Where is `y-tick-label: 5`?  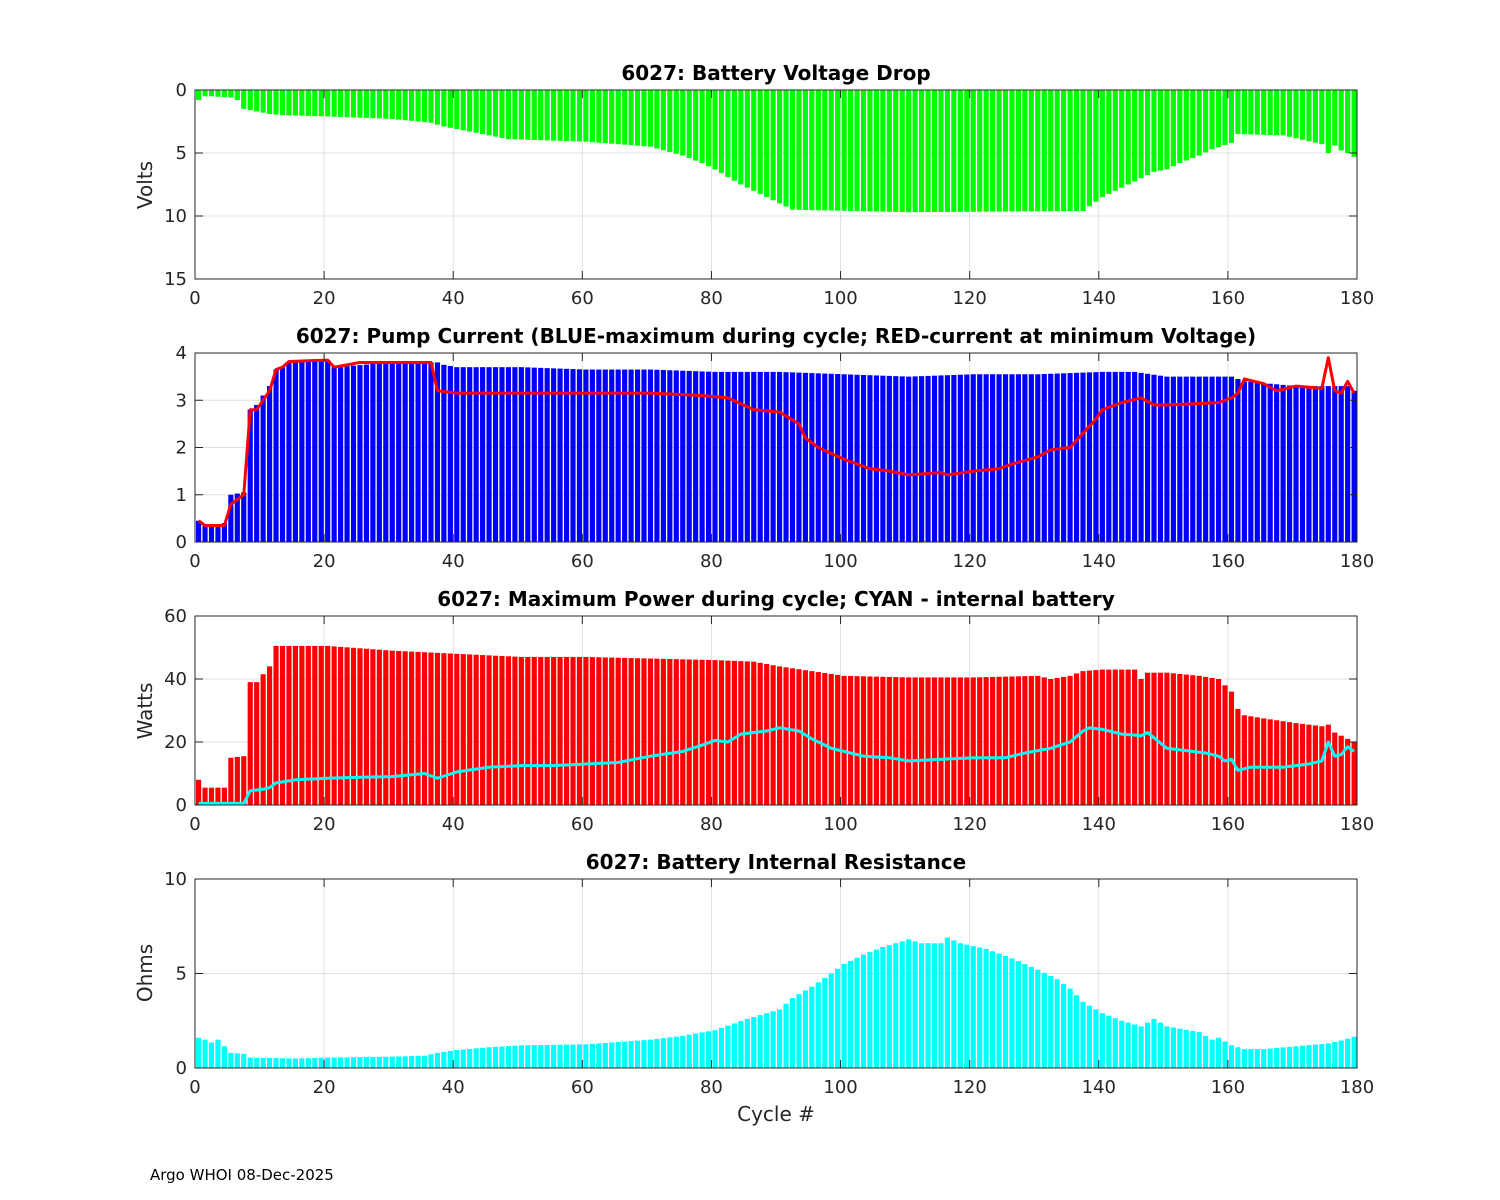
y-tick-label: 5 is located at coordinates (181, 153).